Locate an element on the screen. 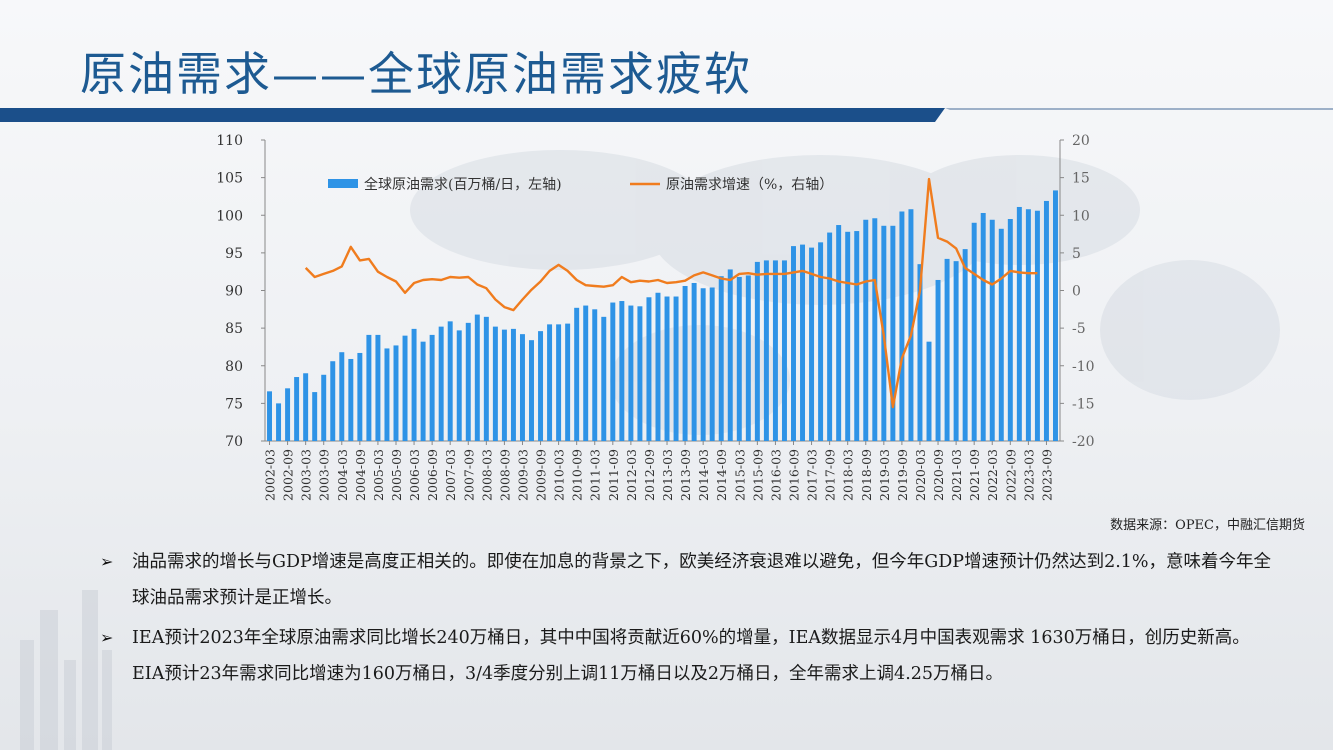 This screenshot has height=750, width=1333. x-tick-label: 2021-03 is located at coordinates (956, 475).